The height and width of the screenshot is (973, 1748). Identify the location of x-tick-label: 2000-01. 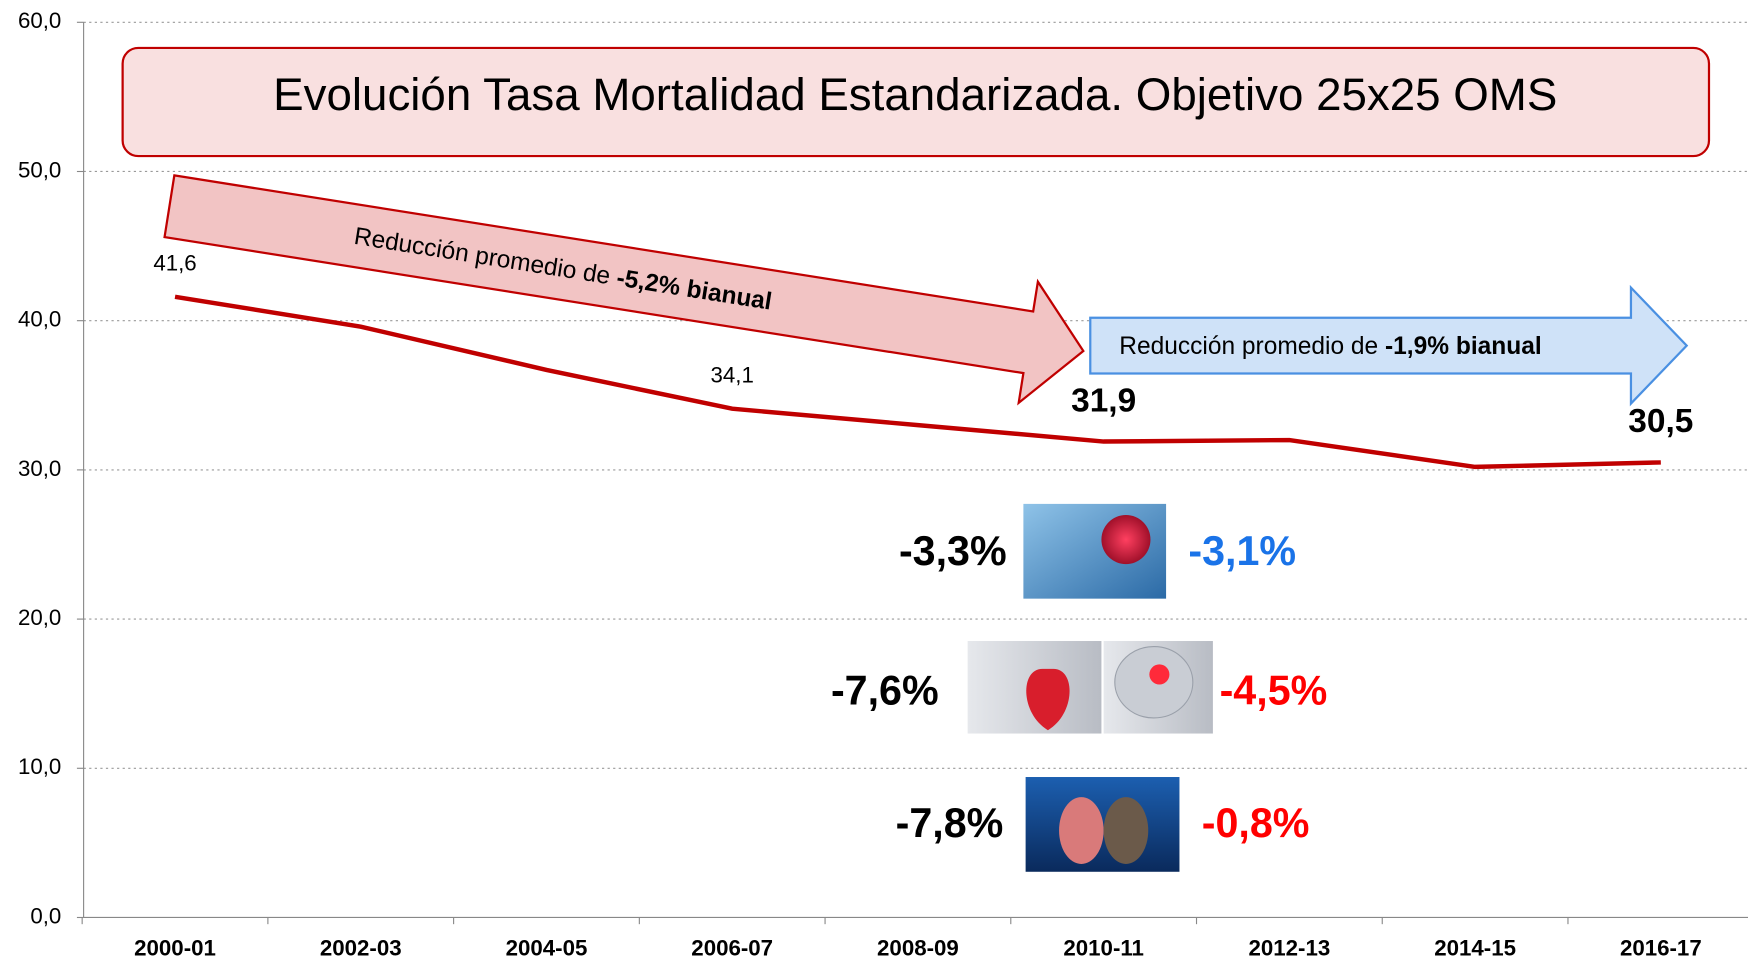
(175, 948).